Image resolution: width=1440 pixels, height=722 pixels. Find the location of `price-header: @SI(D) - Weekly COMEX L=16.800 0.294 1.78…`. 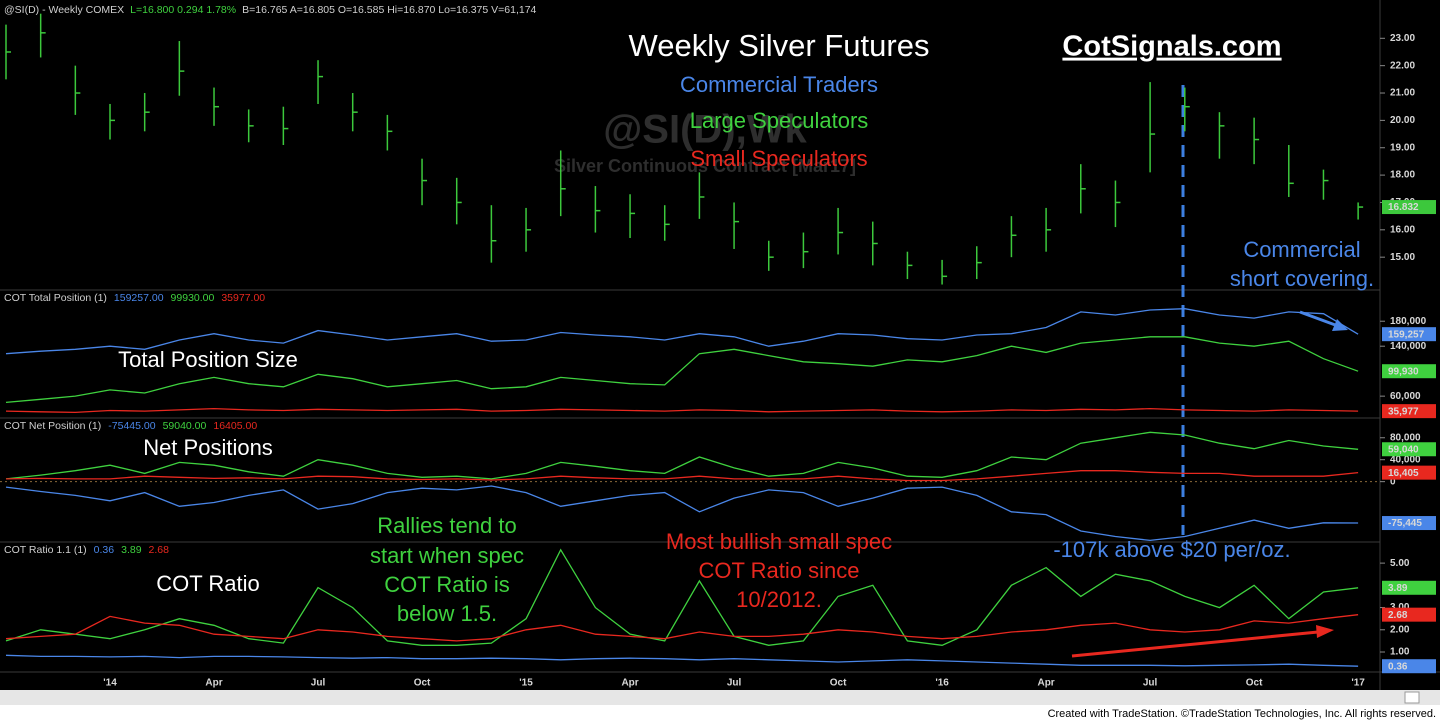

price-header: @SI(D) - Weekly COMEX L=16.800 0.294 1.78… is located at coordinates (270, 10).